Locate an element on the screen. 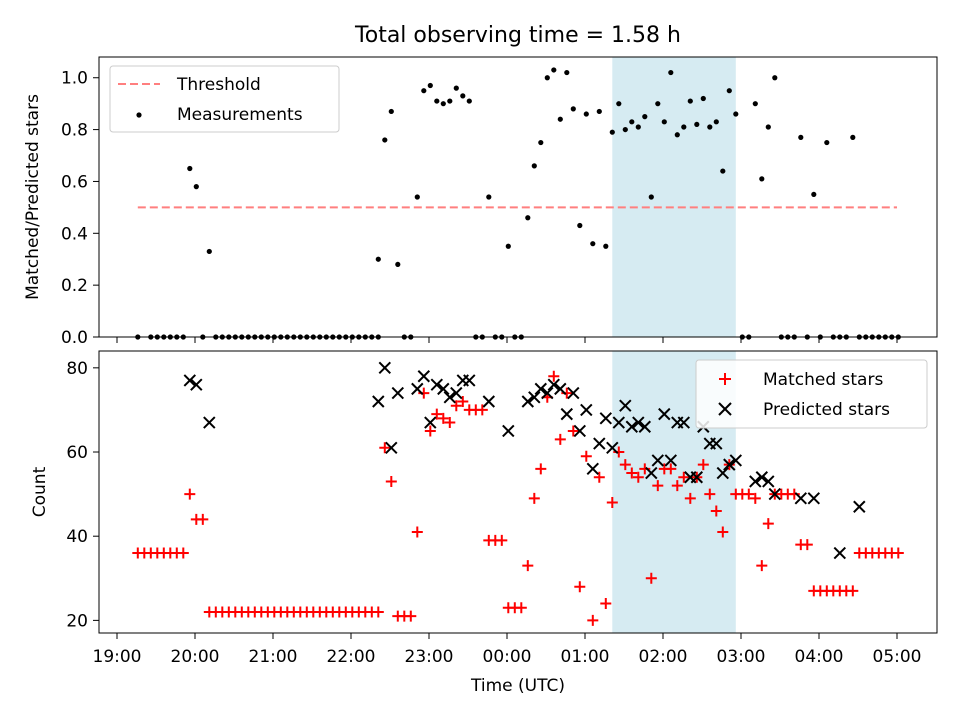 Image resolution: width=960 pixels, height=720 pixels. bottom-legend: Matched stars Predicted stars is located at coordinates (811, 394).